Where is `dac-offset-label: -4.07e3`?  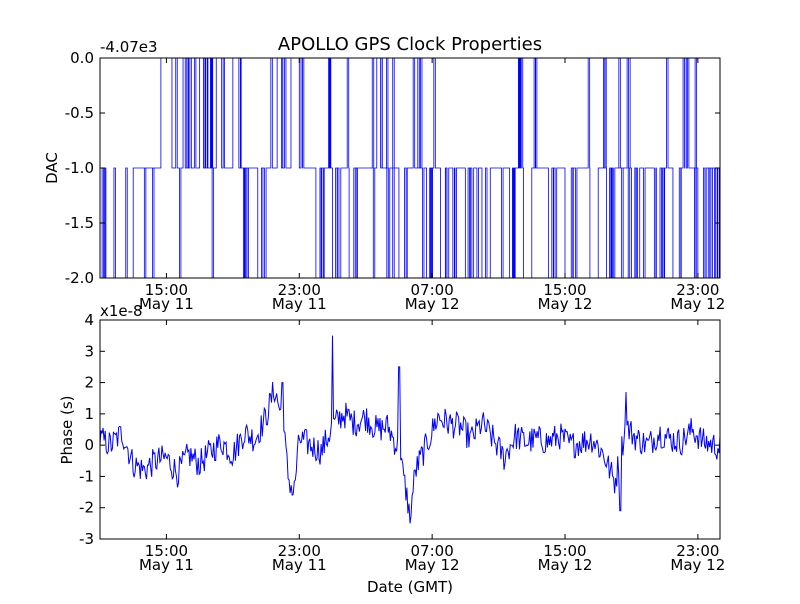 dac-offset-label: -4.07e3 is located at coordinates (129, 47).